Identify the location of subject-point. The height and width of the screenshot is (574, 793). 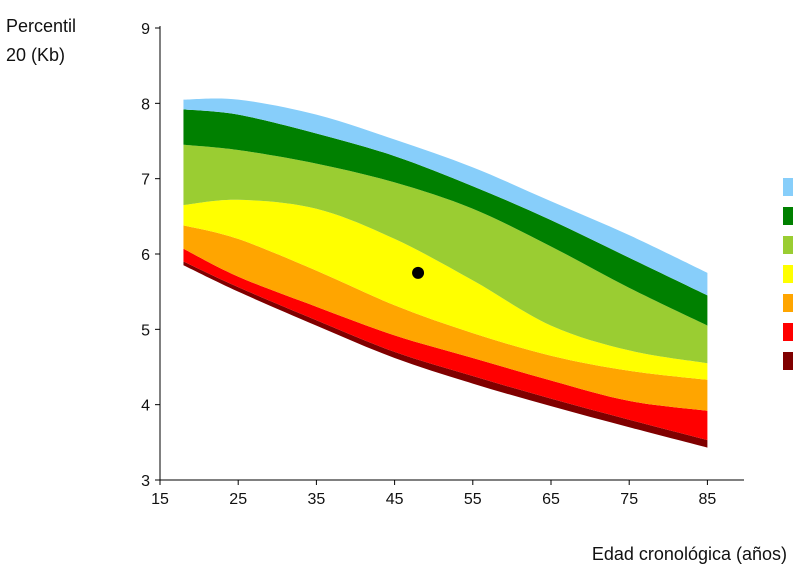
(418, 272).